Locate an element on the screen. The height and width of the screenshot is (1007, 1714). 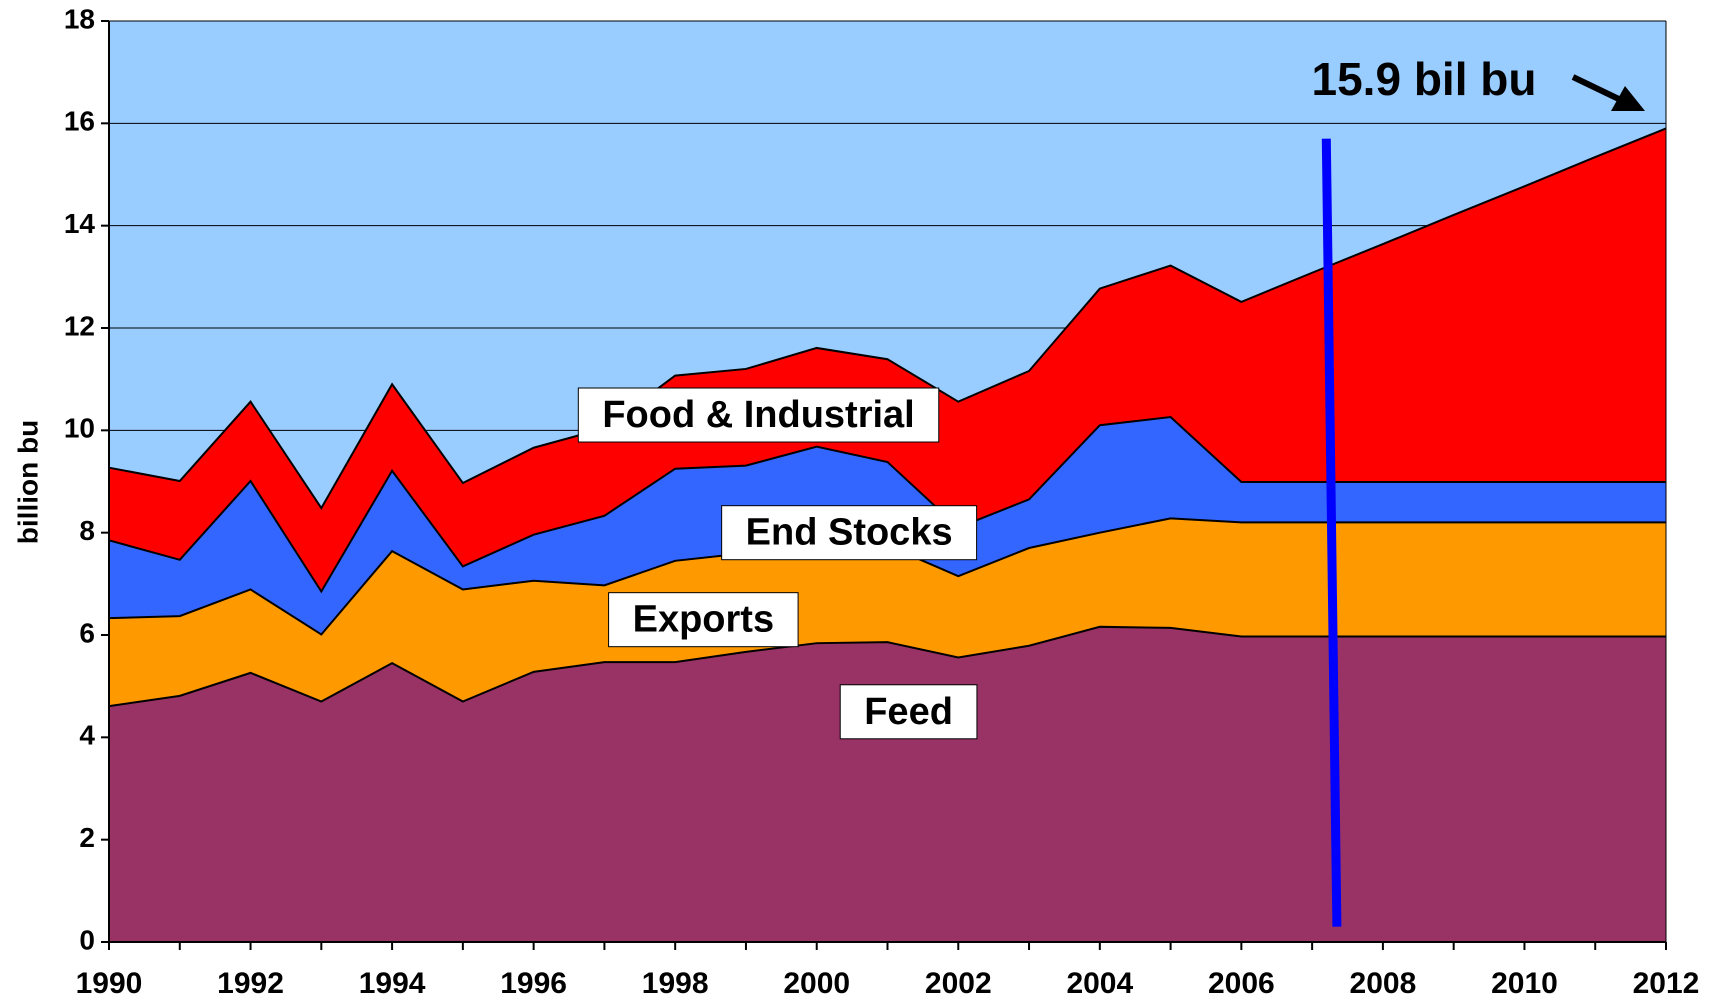
y-tick-label: 8 is located at coordinates (87, 530).